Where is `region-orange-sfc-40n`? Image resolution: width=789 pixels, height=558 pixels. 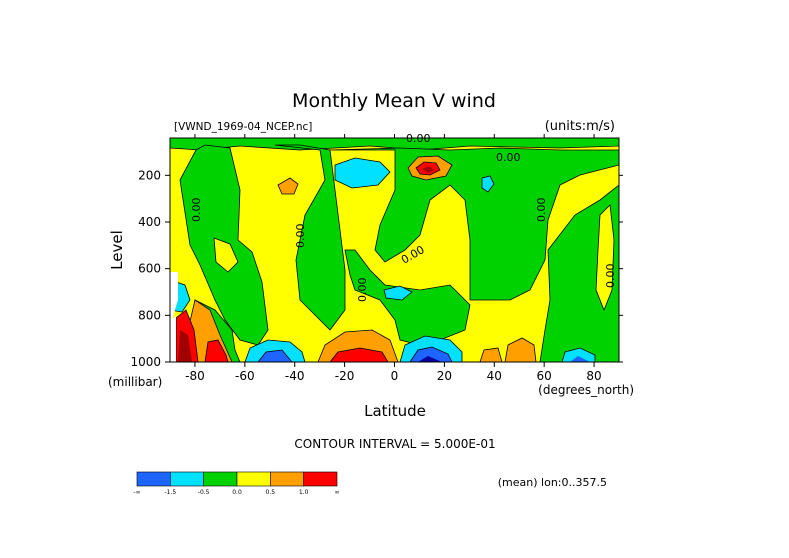 region-orange-sfc-40n is located at coordinates (491, 354).